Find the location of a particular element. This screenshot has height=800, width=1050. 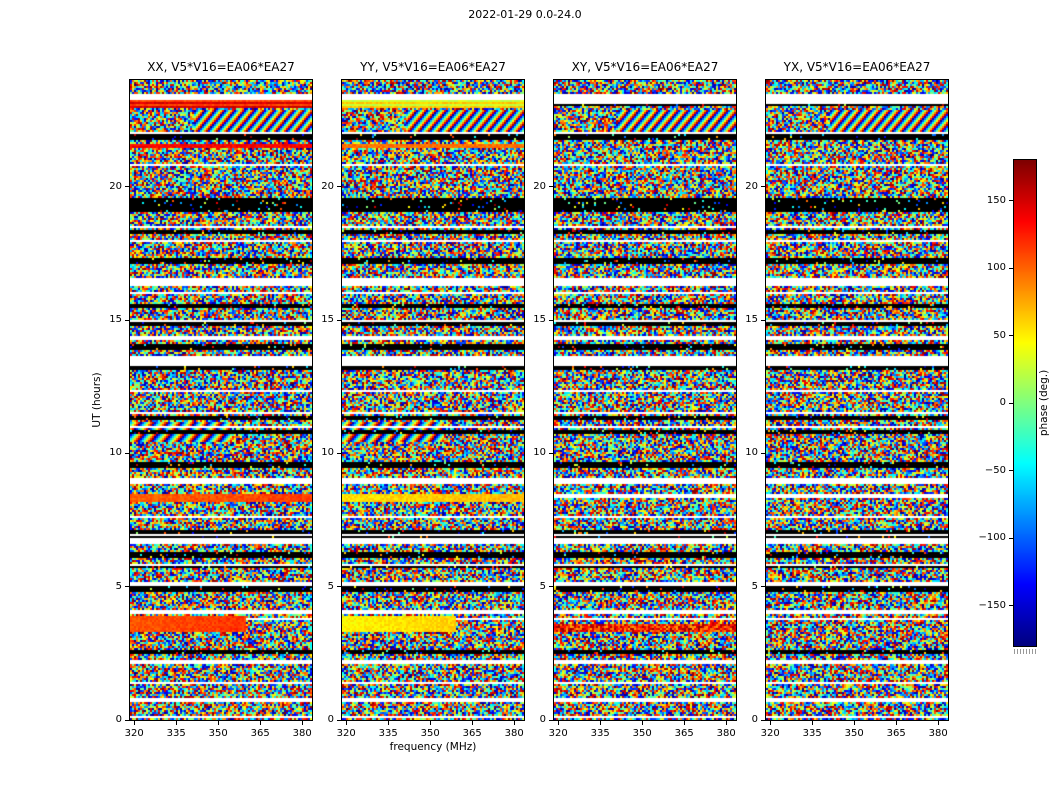

colorbar-tick-label: 100 is located at coordinates (996, 267).